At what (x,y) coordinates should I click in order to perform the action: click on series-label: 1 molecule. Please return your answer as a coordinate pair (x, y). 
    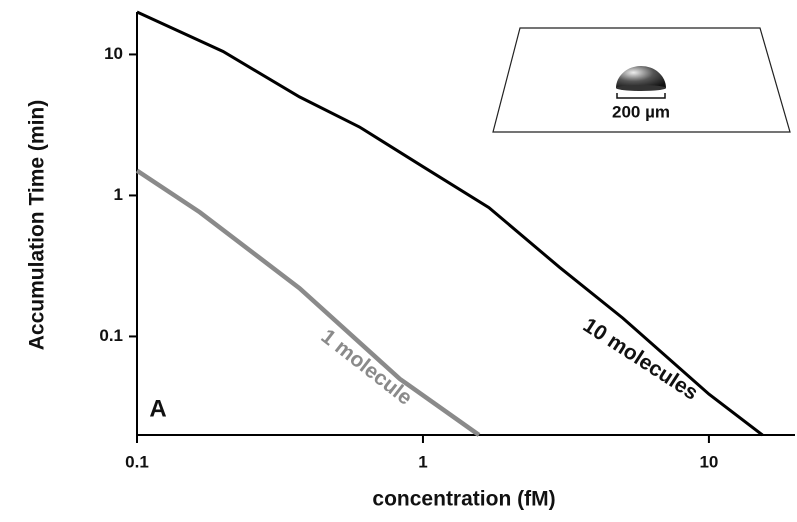
    Looking at the image, I should click on (367, 367).